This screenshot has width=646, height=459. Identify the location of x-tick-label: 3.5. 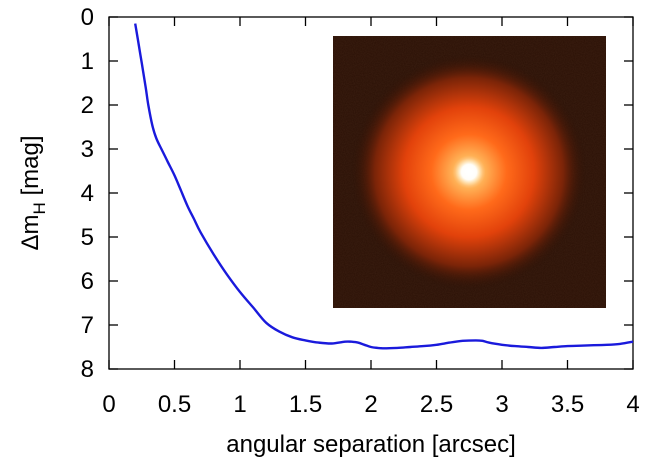
(567, 404).